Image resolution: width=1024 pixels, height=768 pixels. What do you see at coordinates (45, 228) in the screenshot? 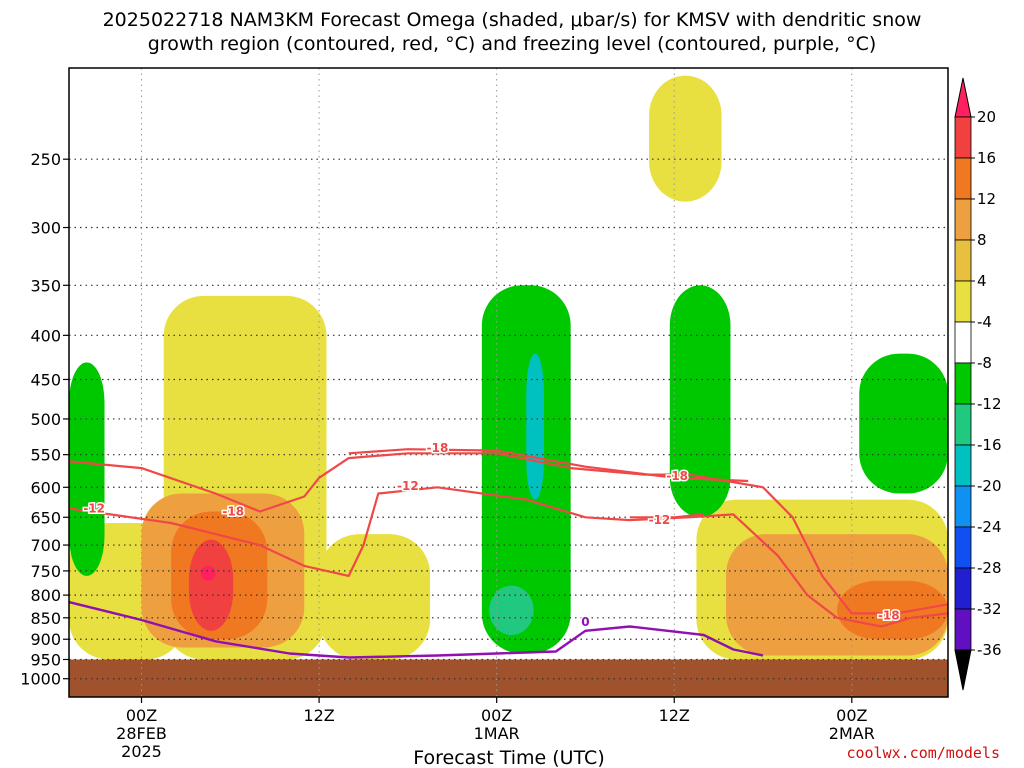
I see `y-tick-label-300: 300` at bounding box center [45, 228].